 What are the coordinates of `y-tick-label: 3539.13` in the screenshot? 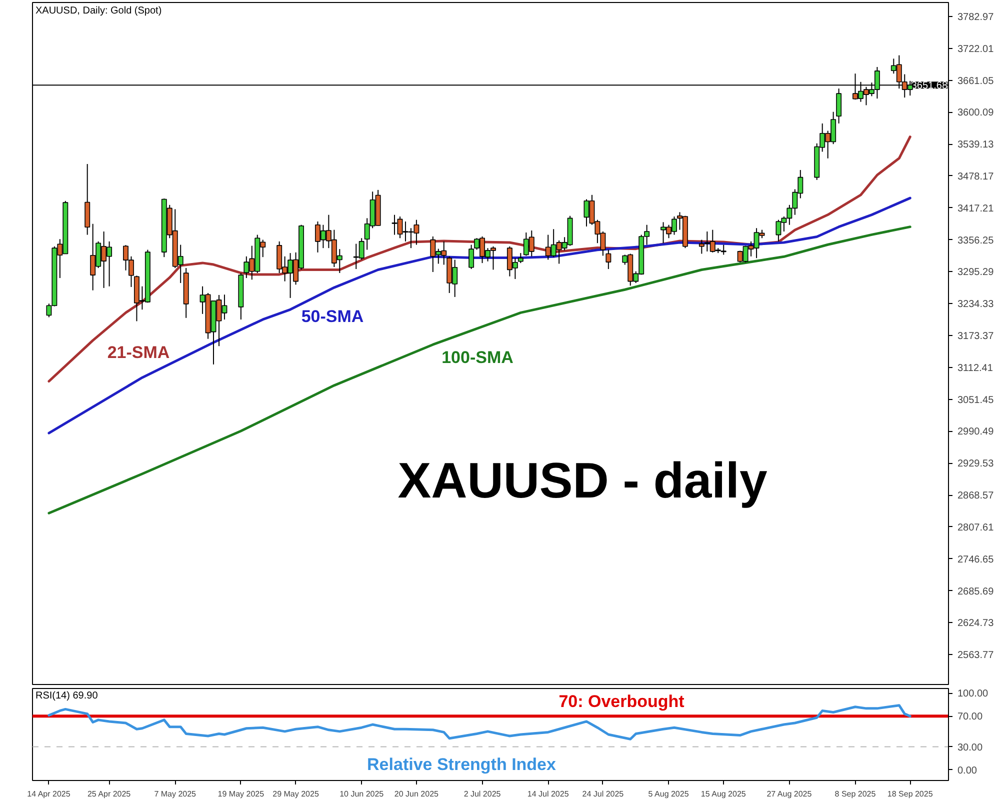 It's located at (976, 145).